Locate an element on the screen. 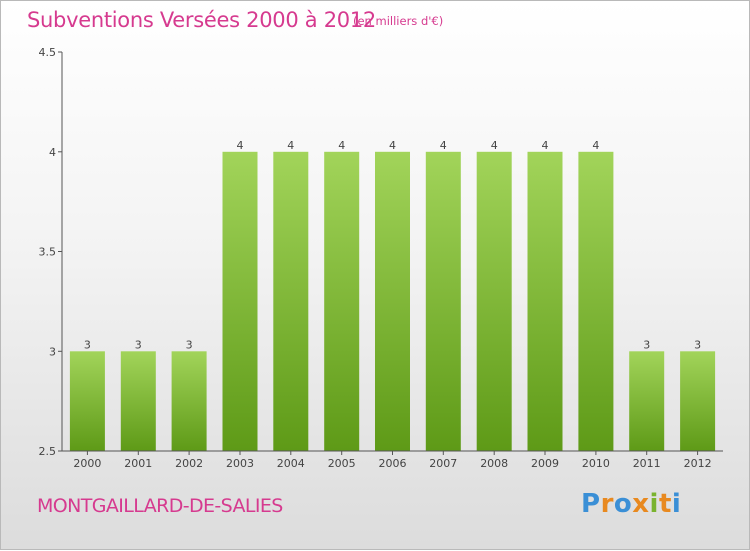 This screenshot has height=551, width=750. y-tick-label-4.5: 4.5 is located at coordinates (48, 52).